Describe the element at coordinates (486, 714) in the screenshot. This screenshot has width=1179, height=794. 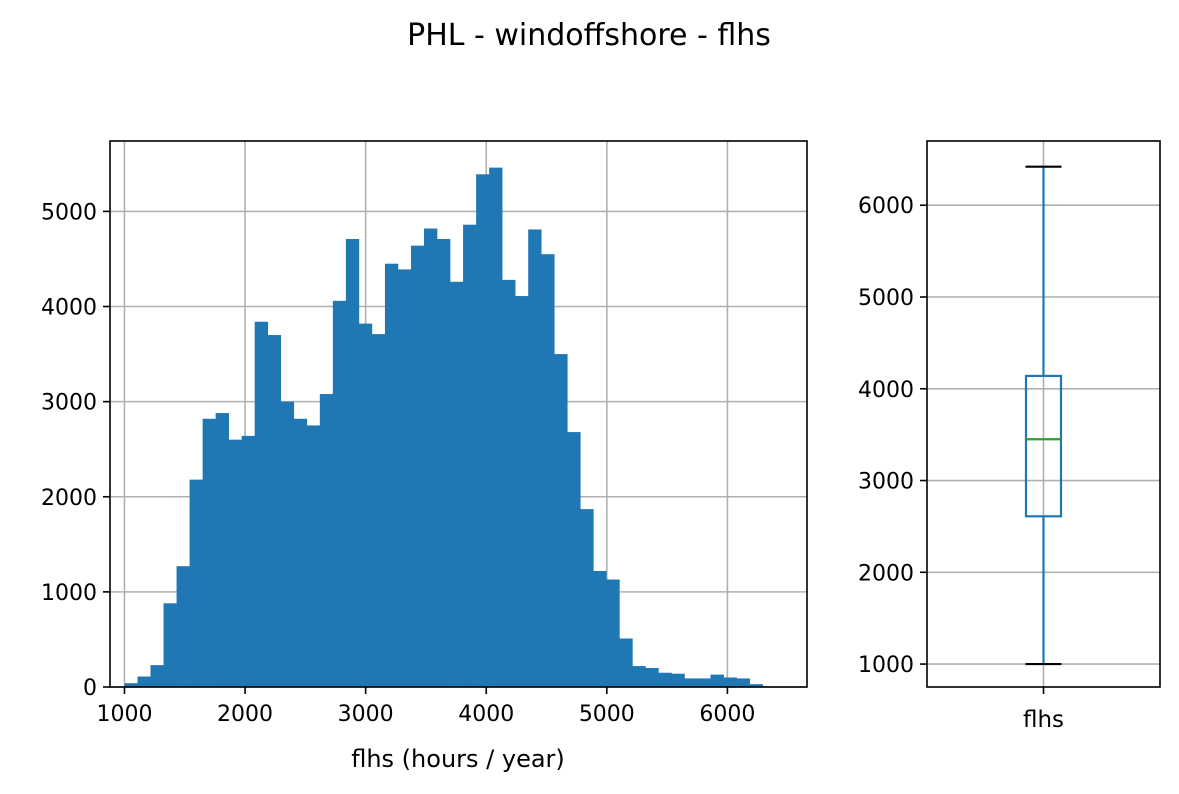
I see `histogram-x-tick-label: 4000` at that location.